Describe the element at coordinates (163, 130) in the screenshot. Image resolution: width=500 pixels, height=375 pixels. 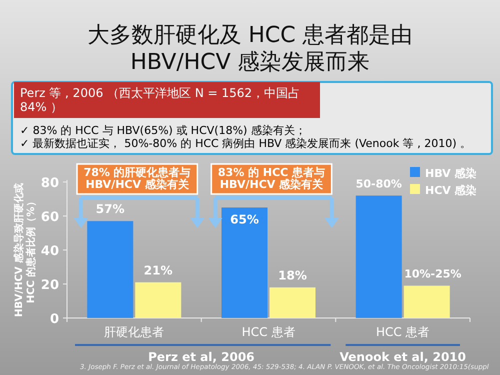
I see `text: ✓ 83% 的 HCC 与 HBV(65%) 或 HCV(18%) 感染有关；` at that location.